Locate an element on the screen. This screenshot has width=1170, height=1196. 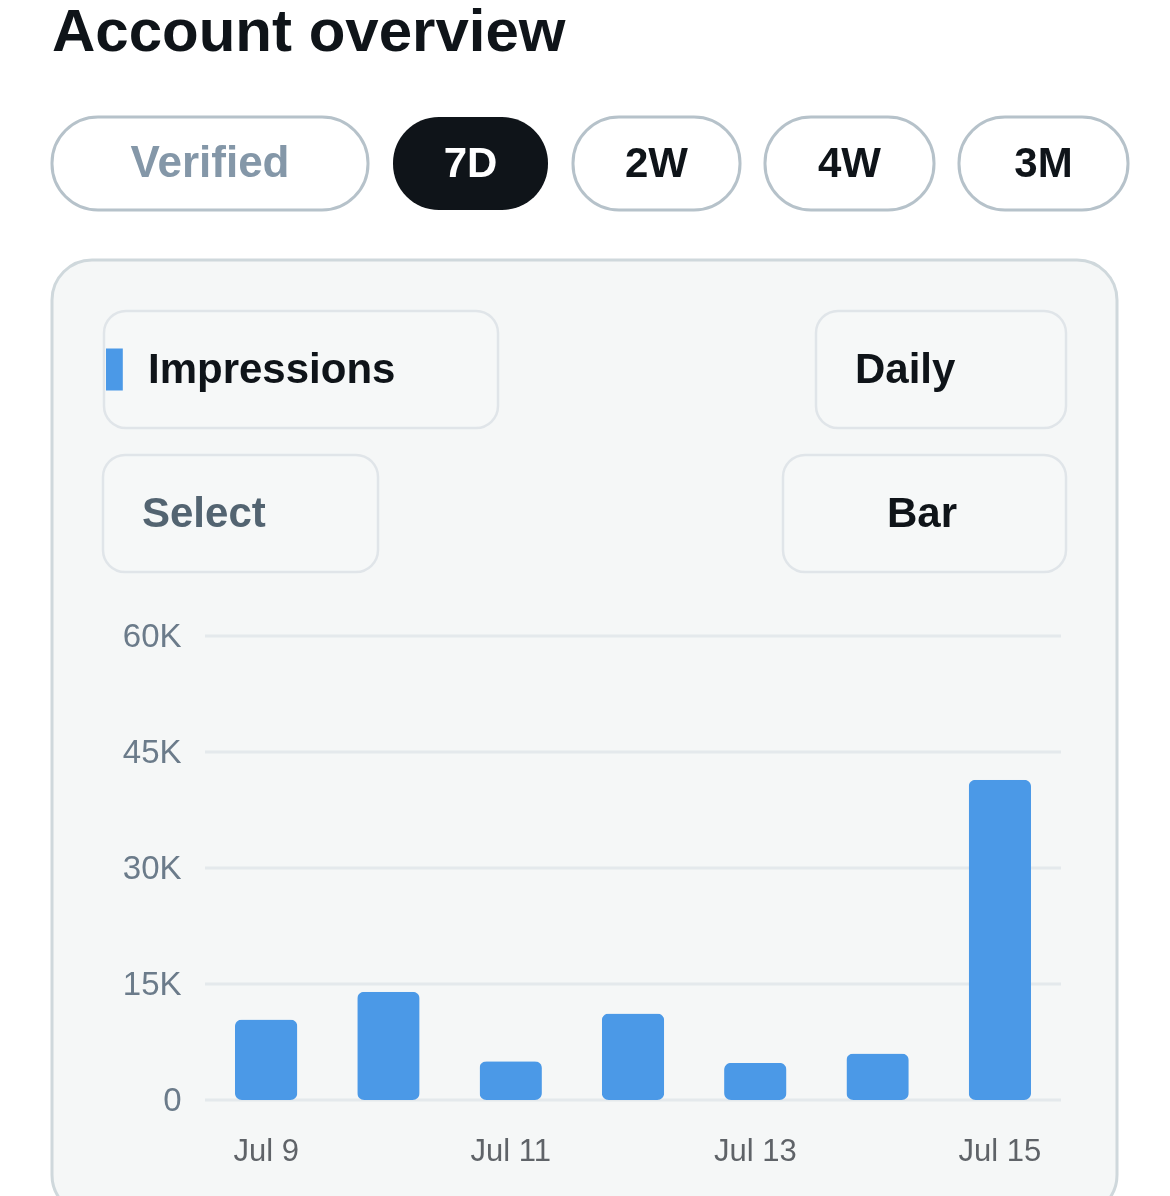
text: Bar is located at coordinates (922, 512).